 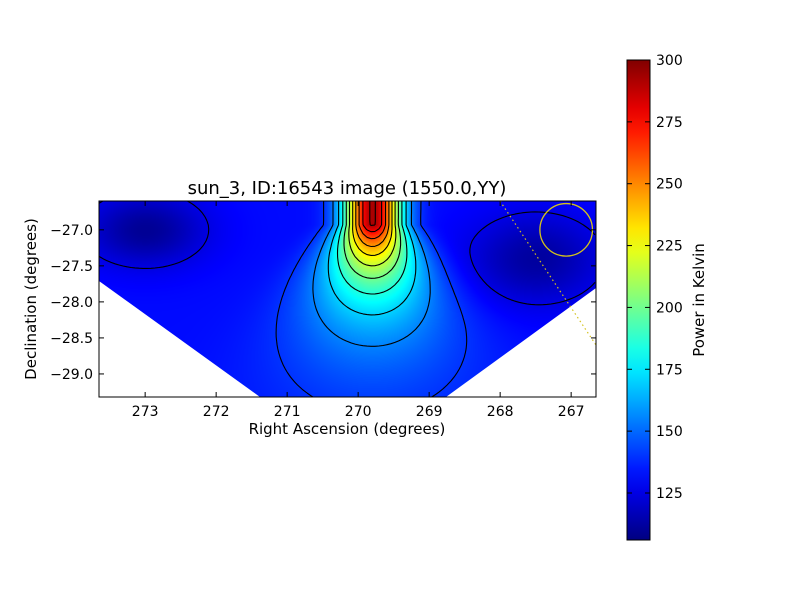 I want to click on colorbar, so click(x=638, y=300).